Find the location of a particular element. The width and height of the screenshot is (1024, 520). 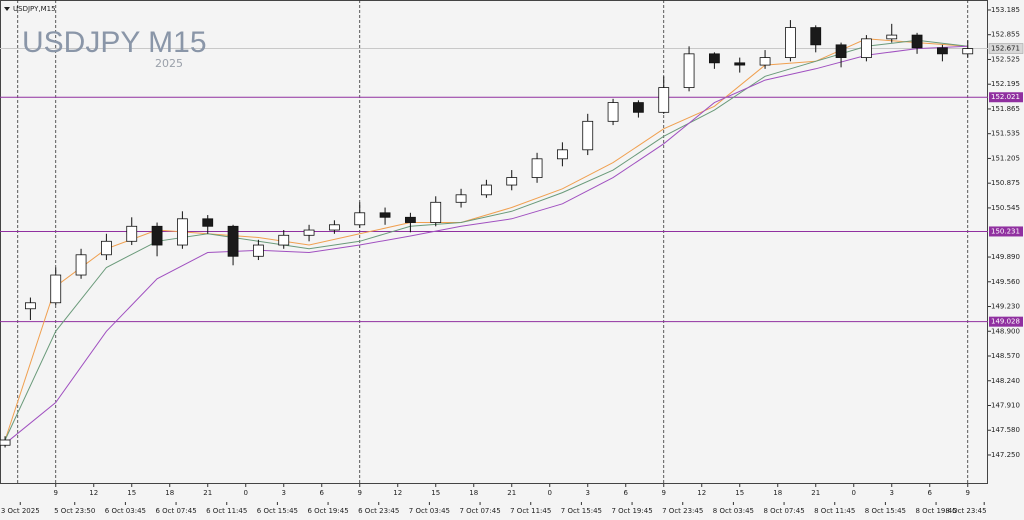

date-tick-label: 6 Oct 07:45 is located at coordinates (175, 511).